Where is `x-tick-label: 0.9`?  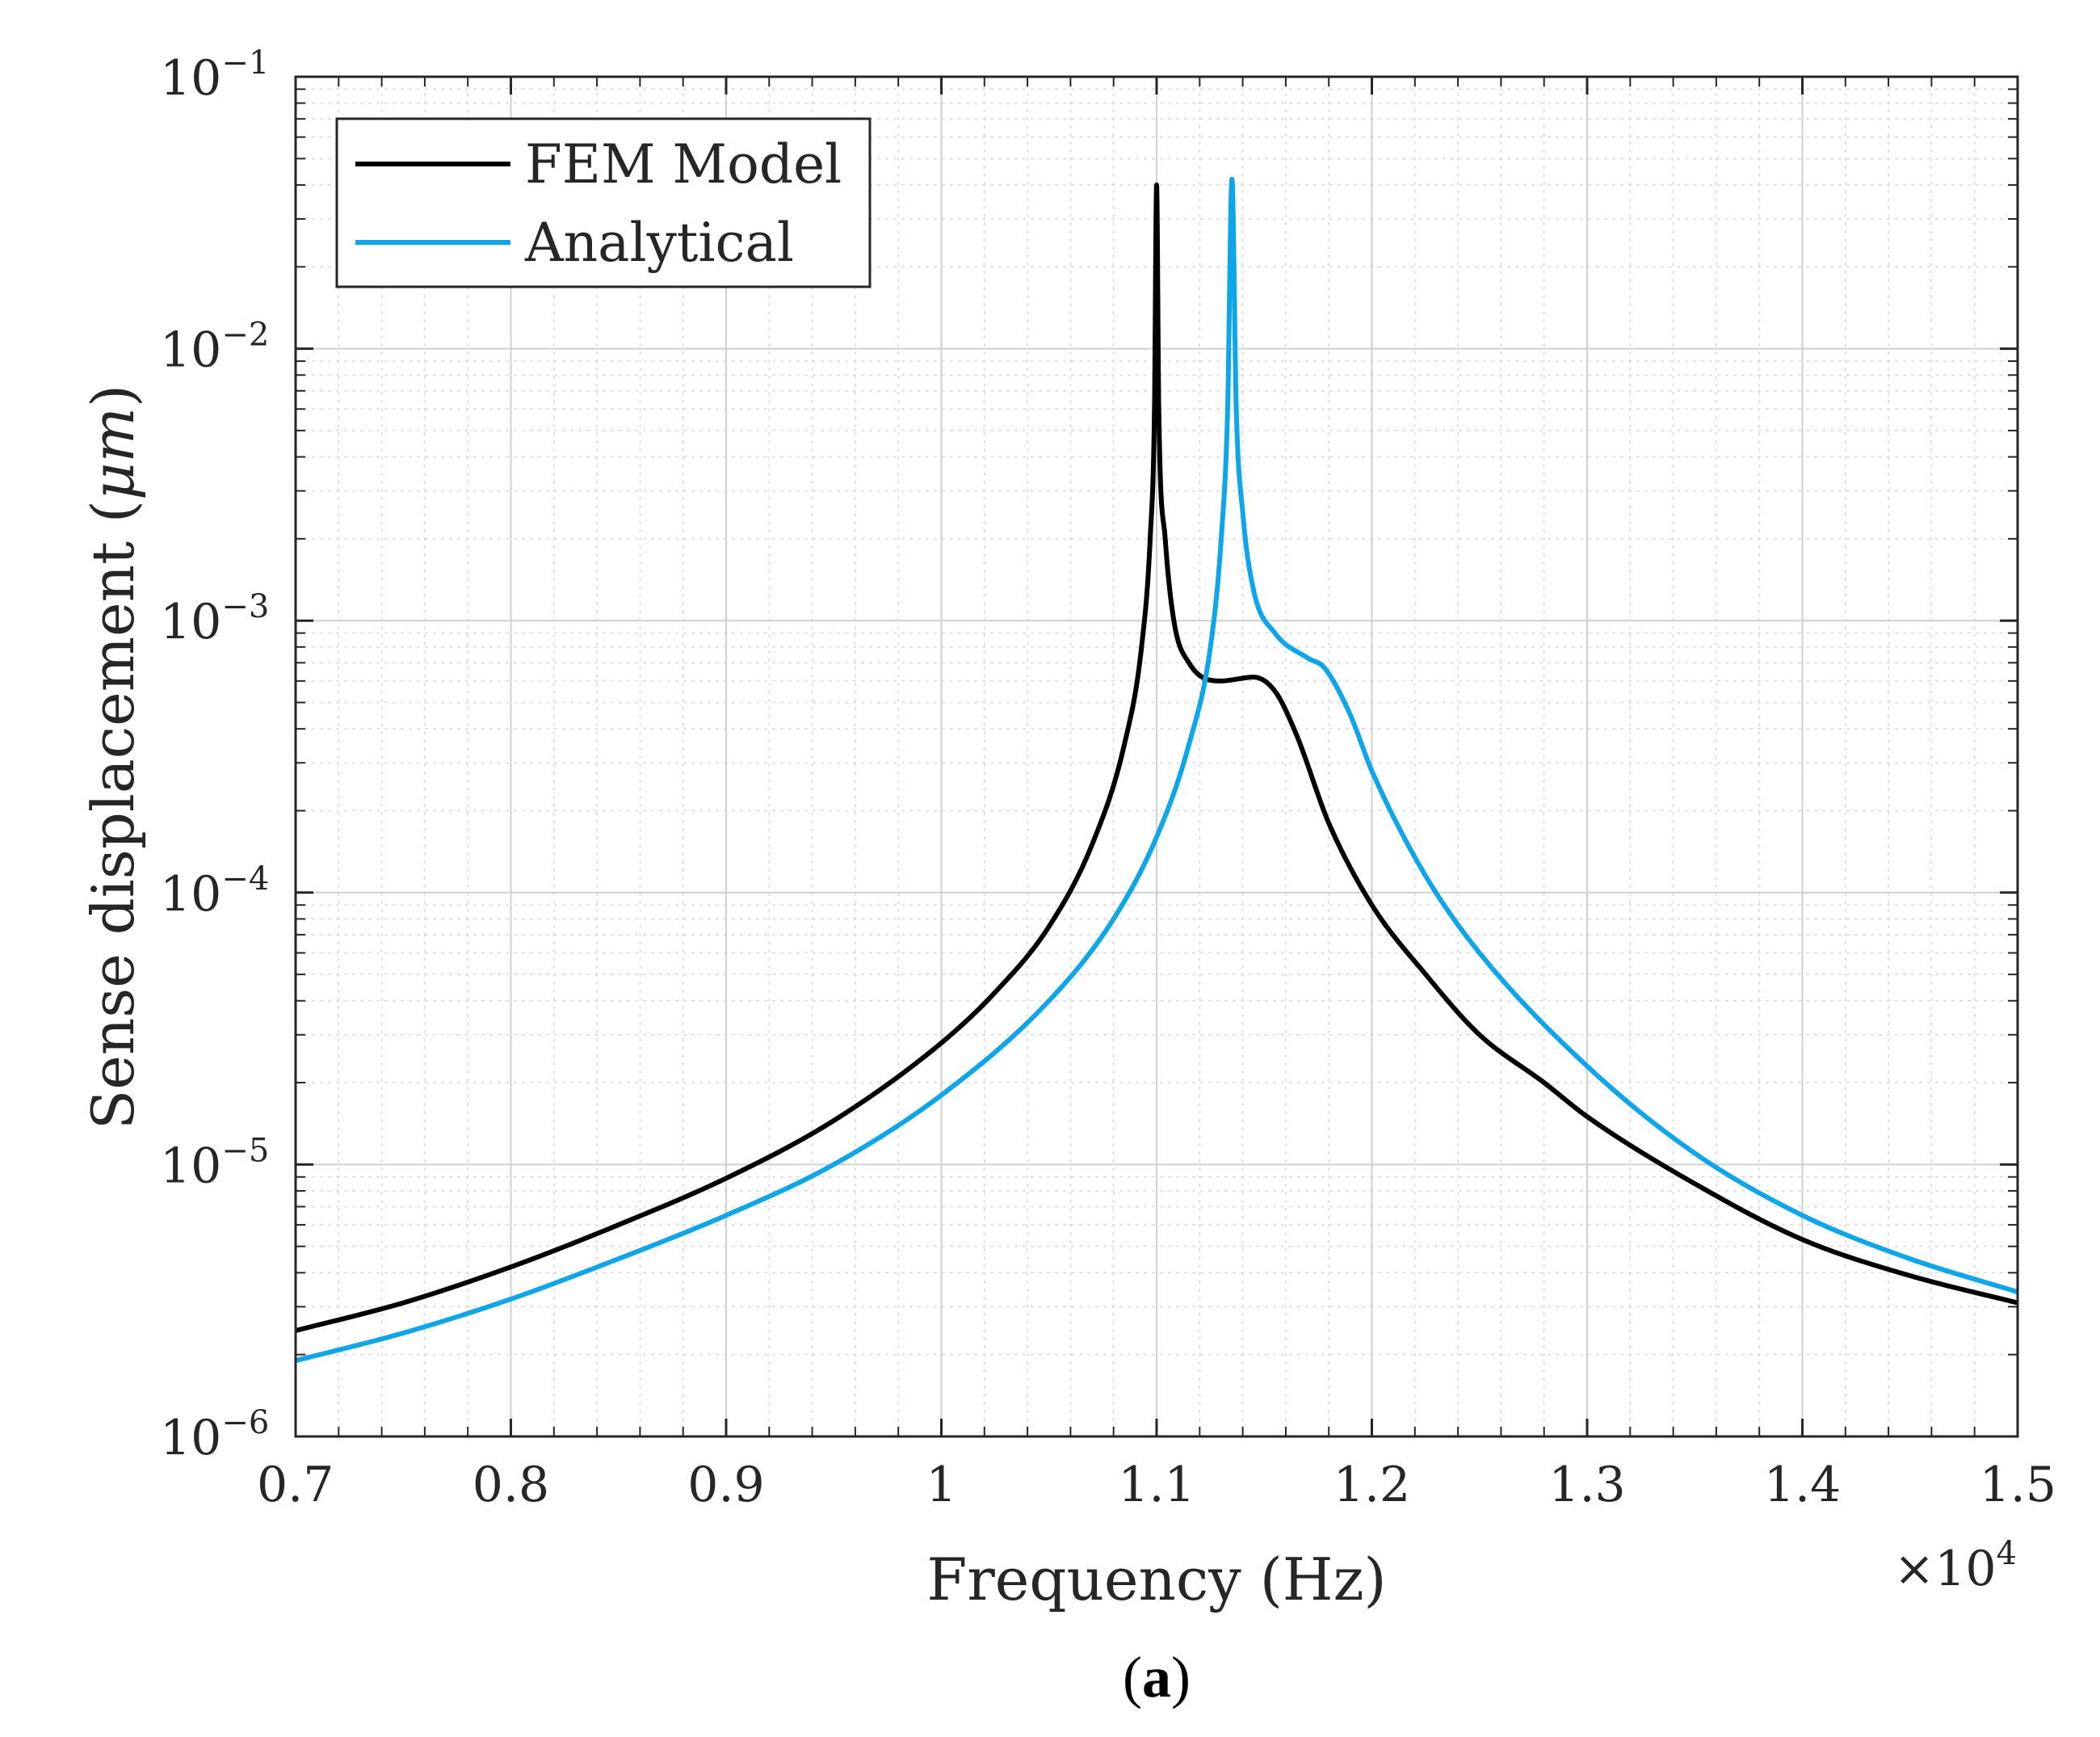 x-tick-label: 0.9 is located at coordinates (726, 1485).